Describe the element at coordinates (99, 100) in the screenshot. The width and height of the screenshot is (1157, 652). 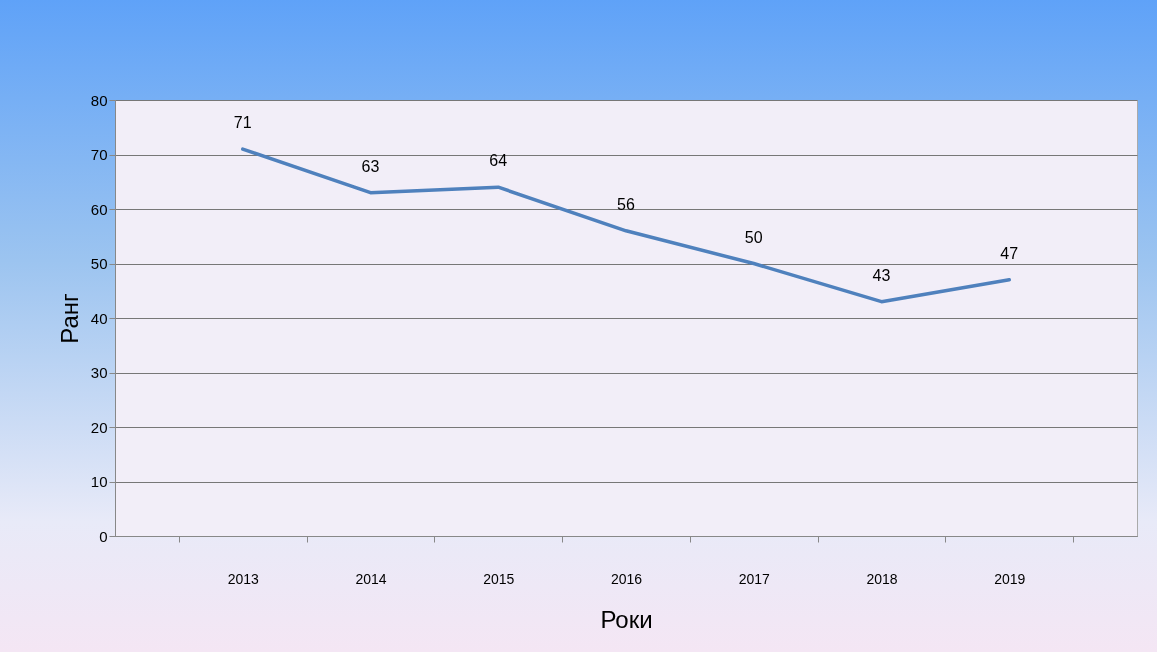
I see `y-tick-label: 80` at that location.